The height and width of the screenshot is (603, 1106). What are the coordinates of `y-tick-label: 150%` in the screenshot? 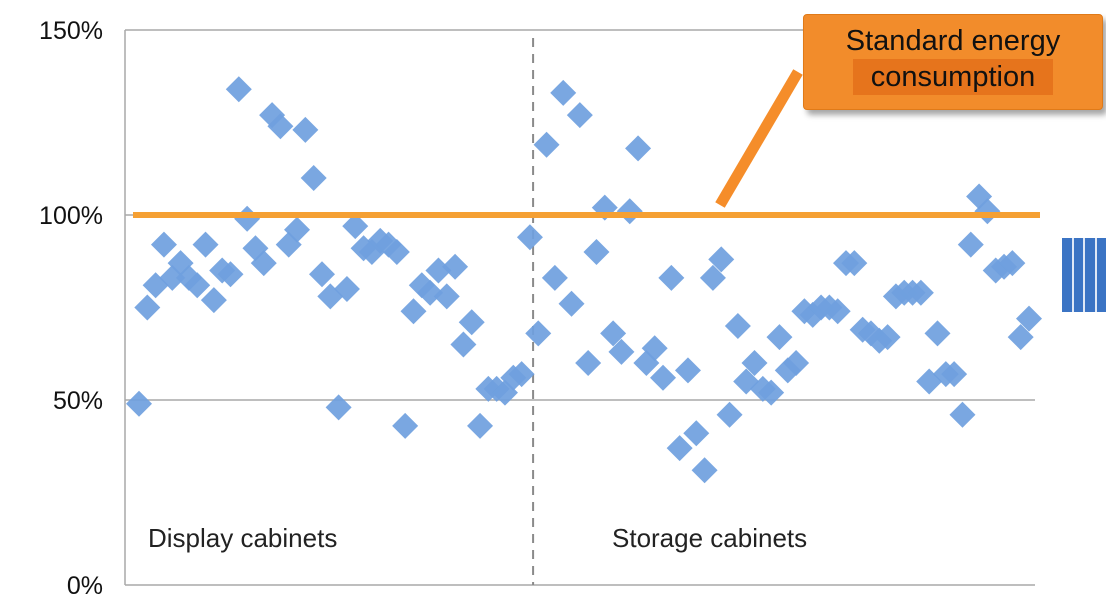 It's located at (71, 31).